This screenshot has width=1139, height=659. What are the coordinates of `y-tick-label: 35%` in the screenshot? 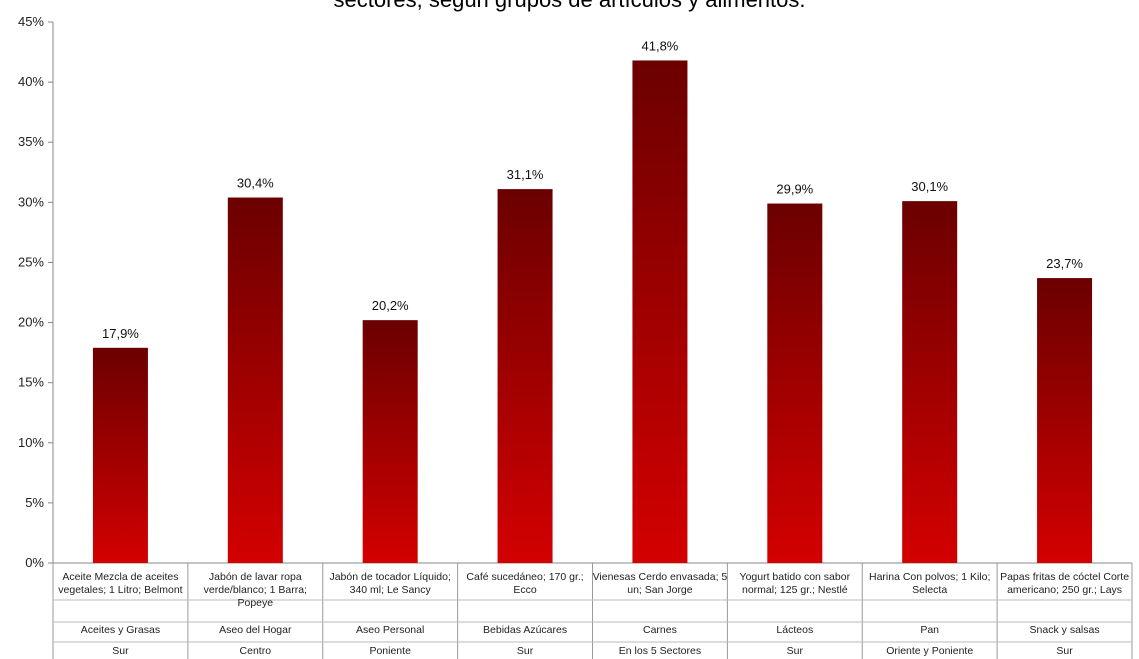 It's located at (31, 141).